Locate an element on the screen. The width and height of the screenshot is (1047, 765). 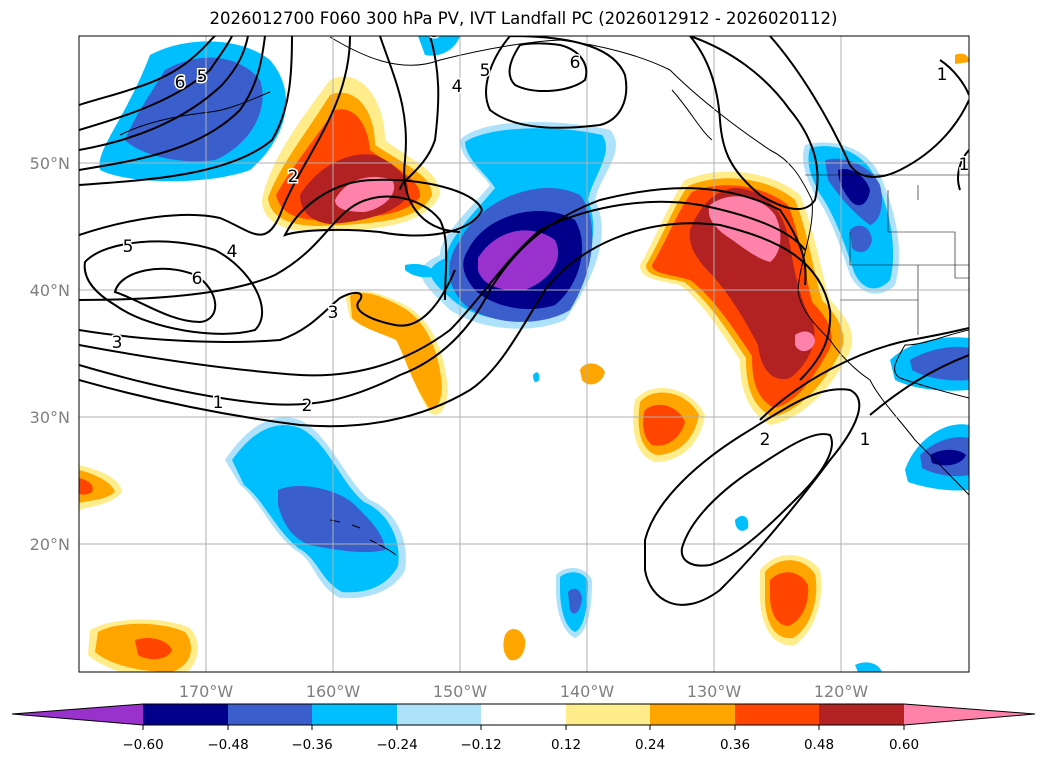
lat-label: 20°N is located at coordinates (50, 544).